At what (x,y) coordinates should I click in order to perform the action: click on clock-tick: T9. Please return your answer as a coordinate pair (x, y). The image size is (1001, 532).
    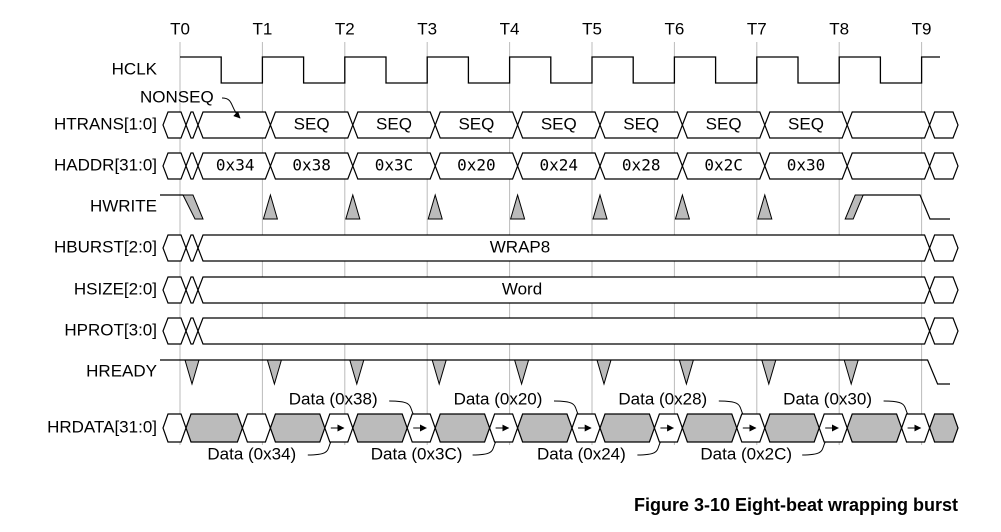
    Looking at the image, I should click on (922, 28).